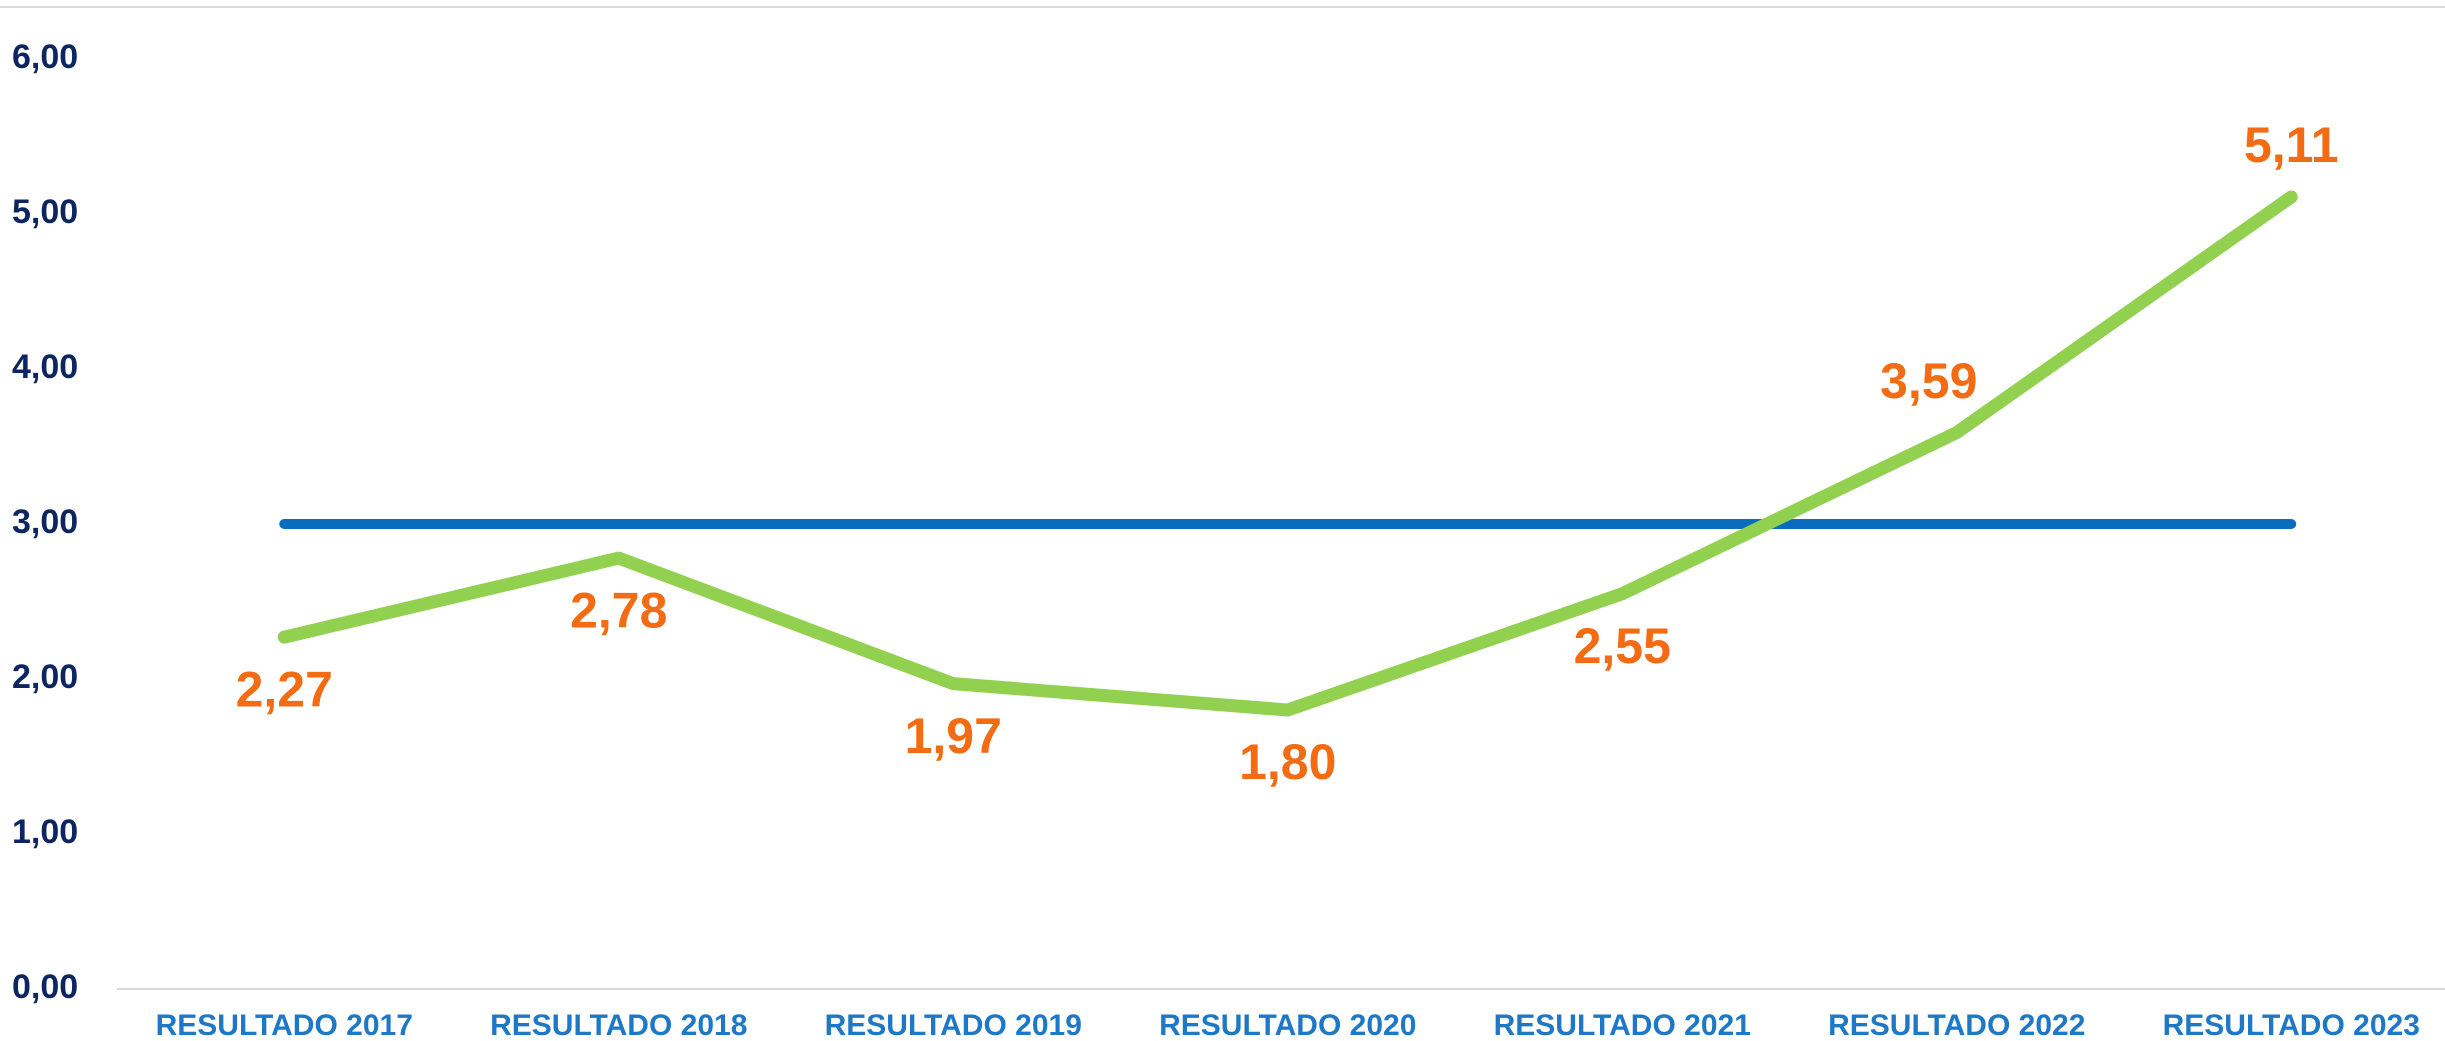 The image size is (2445, 1041). Describe the element at coordinates (45, 522) in the screenshot. I see `y-tick-label: 3,00` at that location.